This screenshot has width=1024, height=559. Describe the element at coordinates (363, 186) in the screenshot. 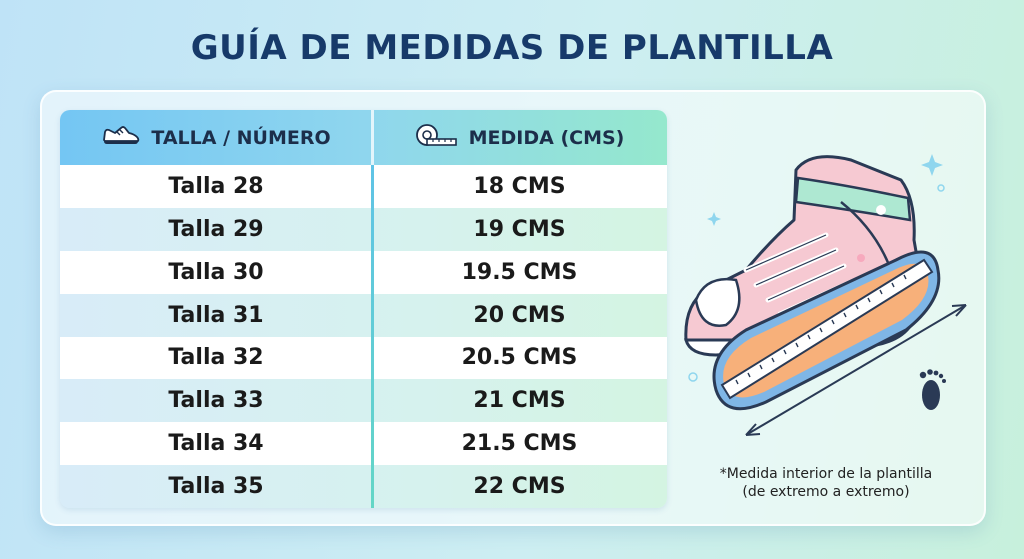

I see `table-row: Talla 28 18 CMS` at that location.